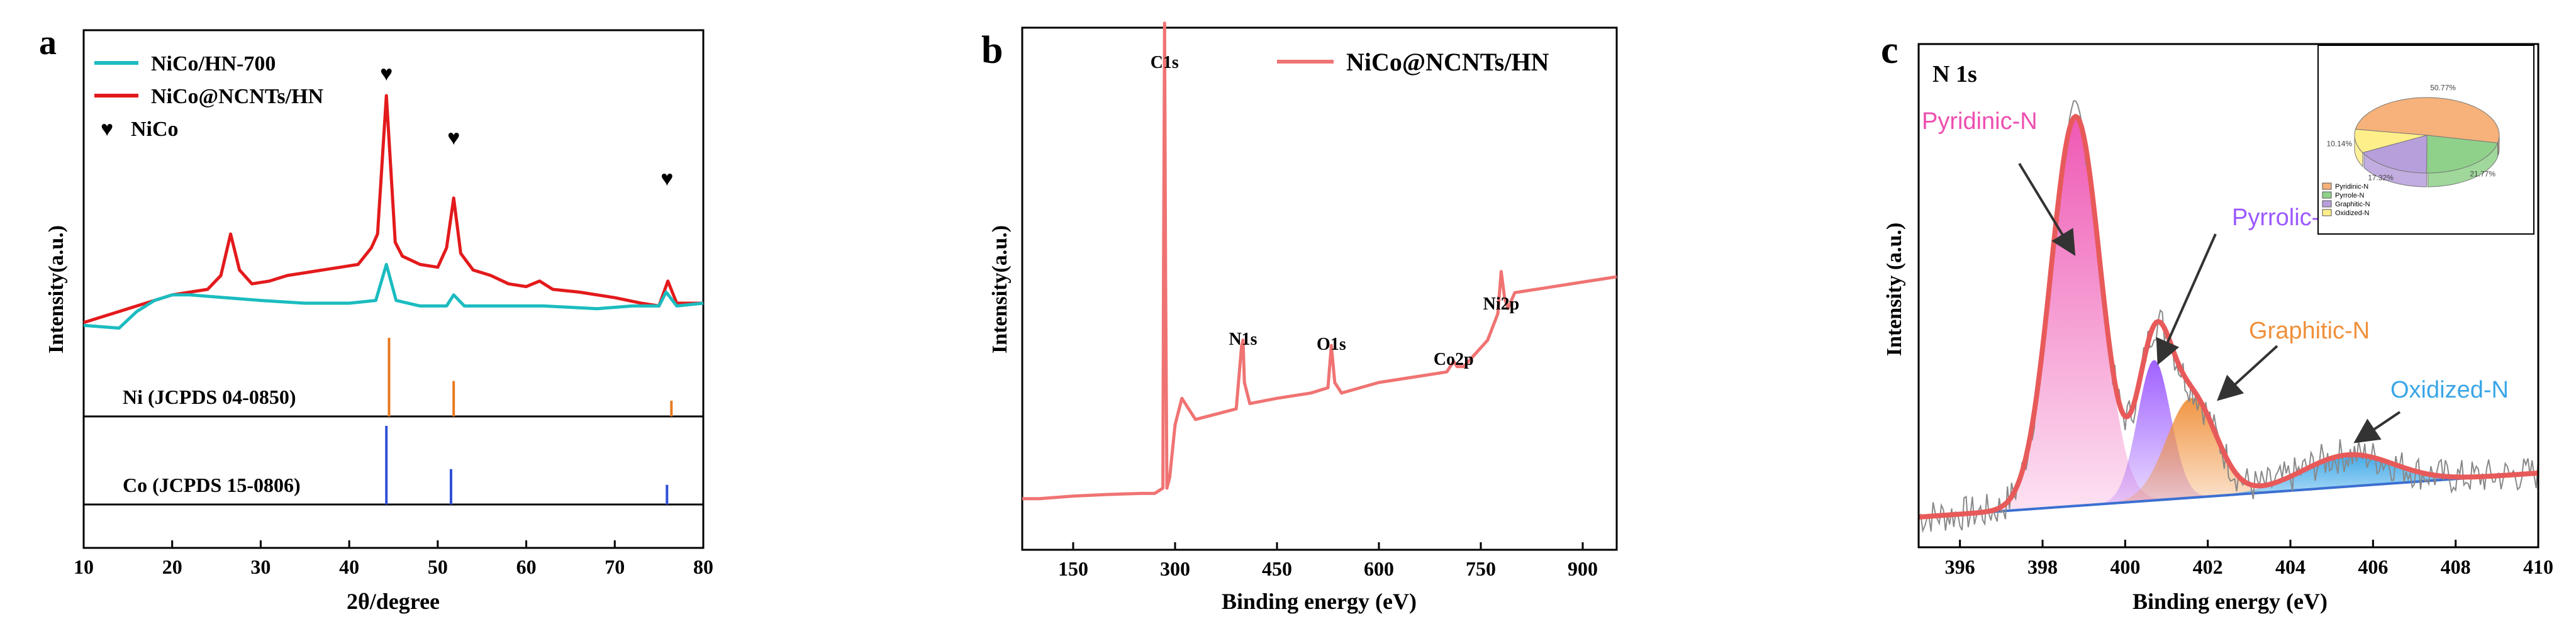  I want to click on pie-legend-swatch-pyrrole-n, so click(2327, 195).